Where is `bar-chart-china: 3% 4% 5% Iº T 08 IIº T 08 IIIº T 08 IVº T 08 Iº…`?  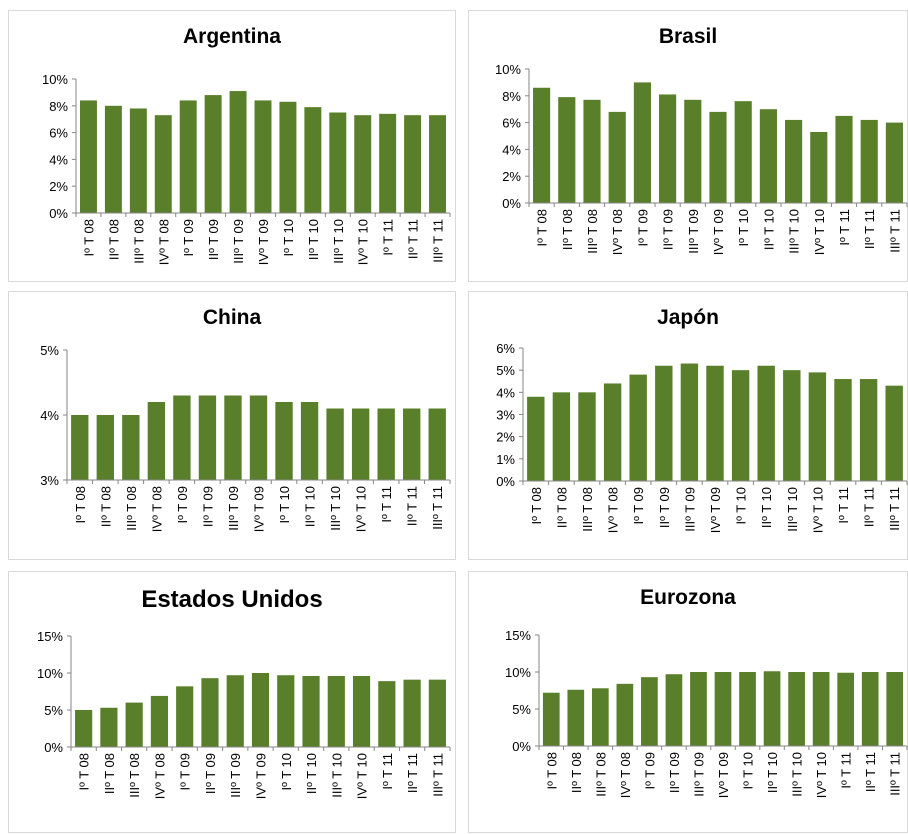 bar-chart-china: 3% 4% 5% Iº T 08 IIº T 08 IIIº T 08 IVº T 08 Iº… is located at coordinates (245, 437).